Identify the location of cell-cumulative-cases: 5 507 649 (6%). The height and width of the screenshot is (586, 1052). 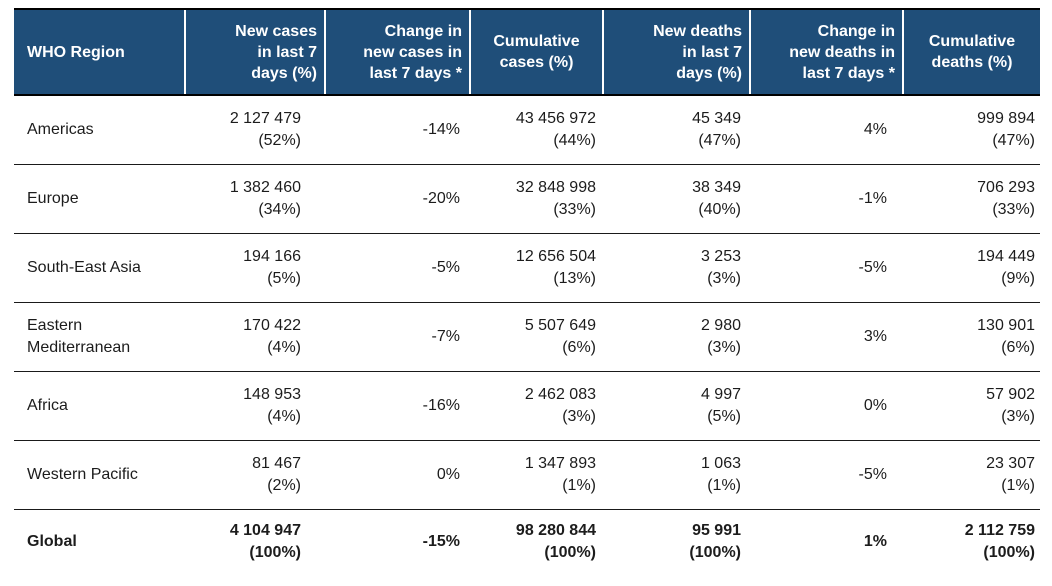
(536, 337).